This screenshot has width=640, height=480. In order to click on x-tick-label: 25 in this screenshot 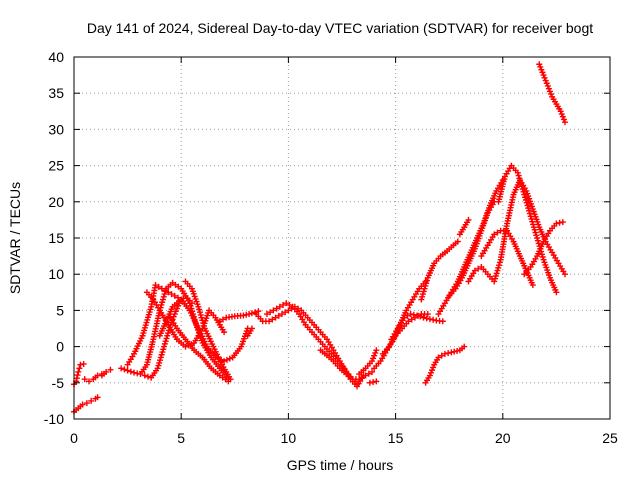, I will do `click(610, 438)`.